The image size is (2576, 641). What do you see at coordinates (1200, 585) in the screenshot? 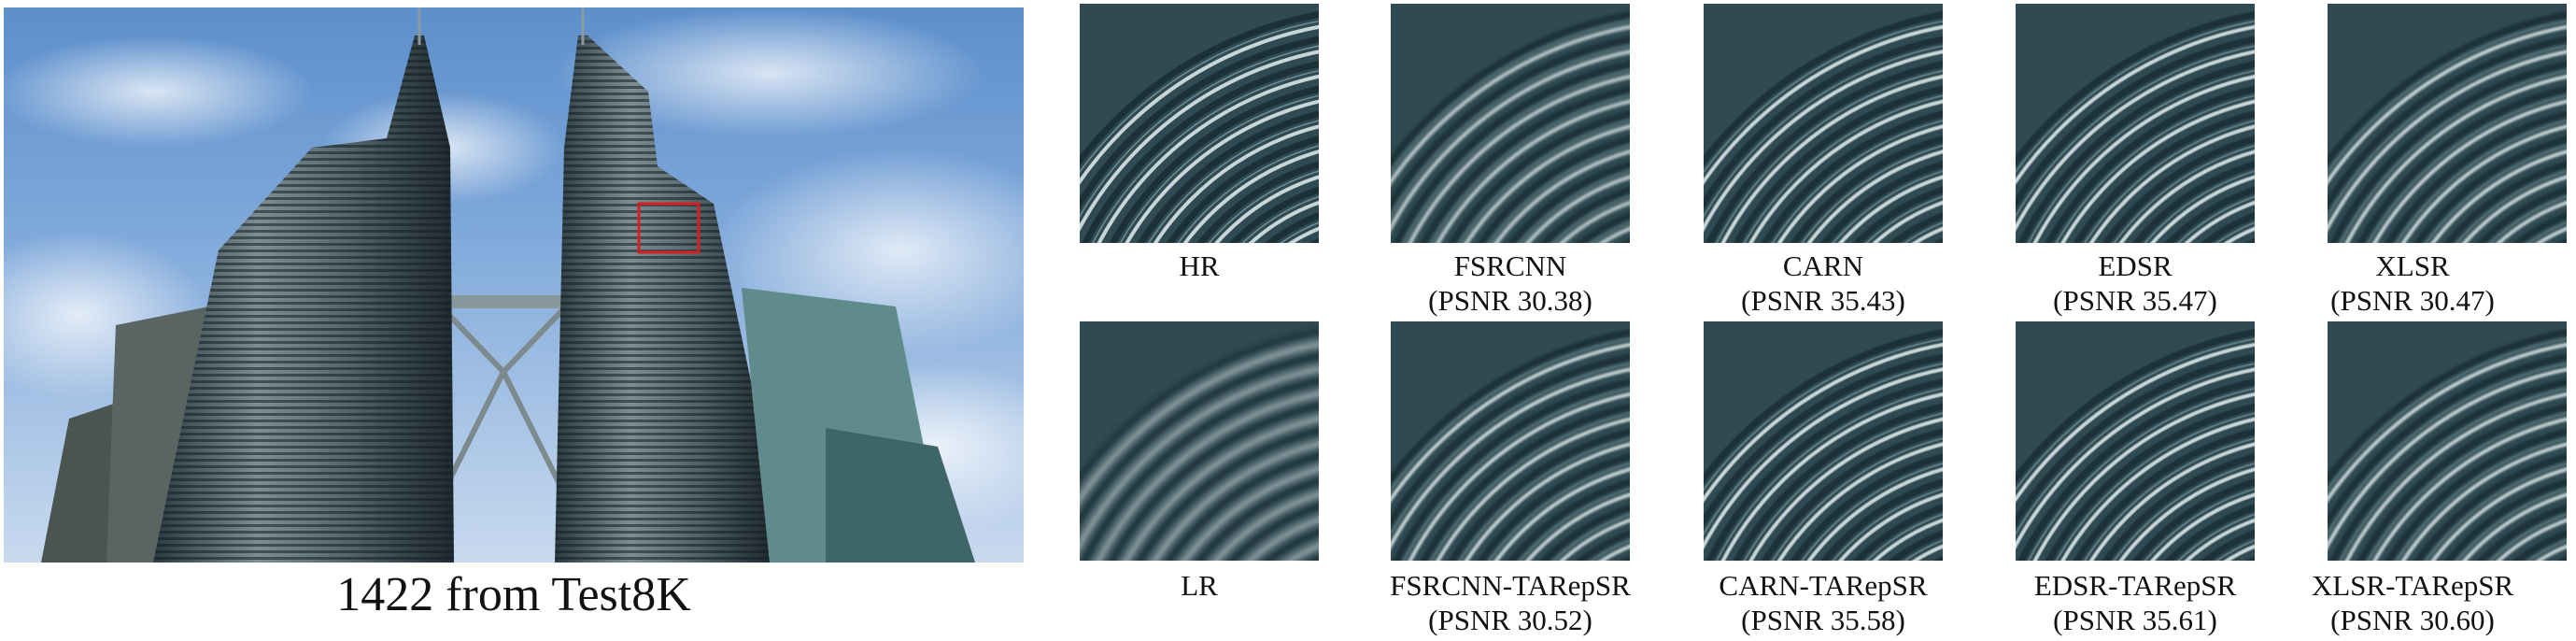
I see `label-lr-name: LR` at bounding box center [1200, 585].